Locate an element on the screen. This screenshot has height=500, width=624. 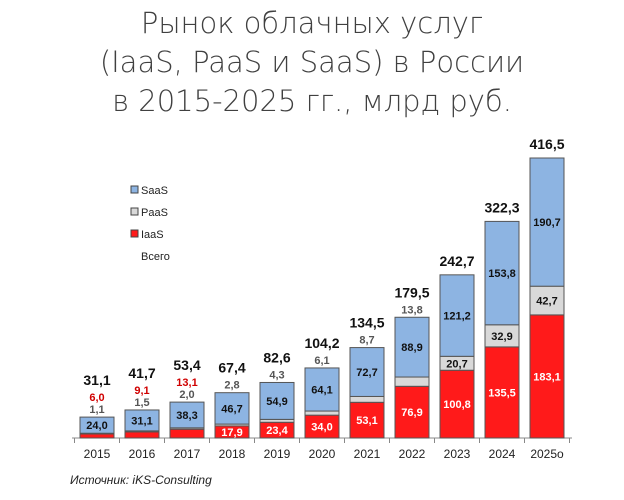
x-tick-label: 2024 is located at coordinates (502, 454).